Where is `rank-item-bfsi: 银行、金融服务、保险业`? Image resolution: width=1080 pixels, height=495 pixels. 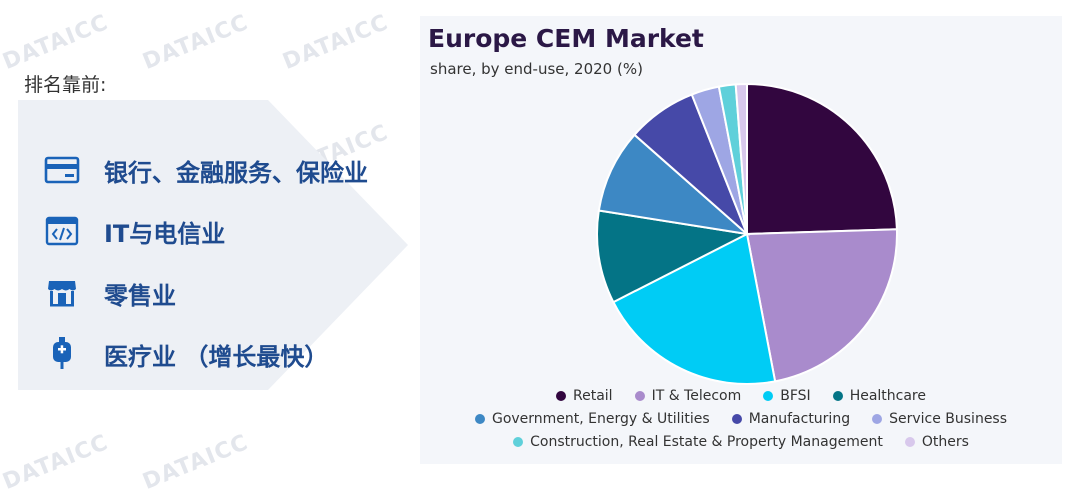 rank-item-bfsi: 银行、金融服务、保险业 is located at coordinates (205, 170).